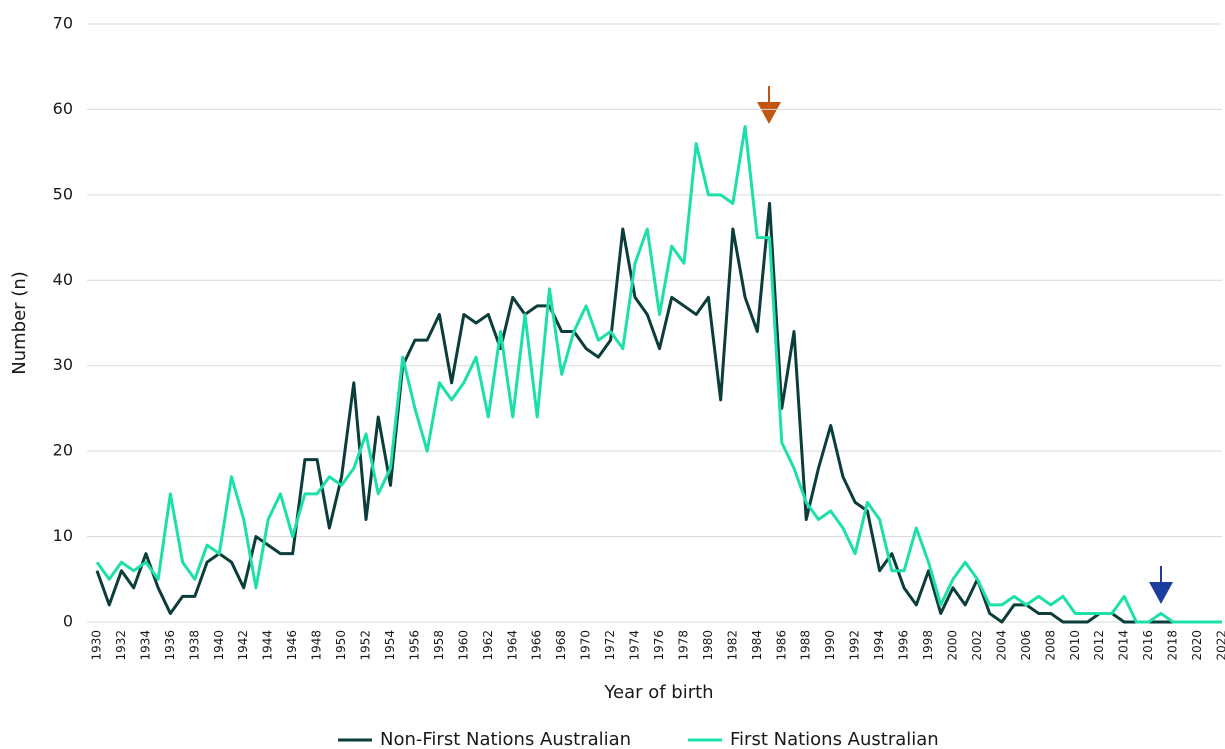 This screenshot has width=1225, height=749. Describe the element at coordinates (268, 645) in the screenshot. I see `x-tick-label: 1944` at that location.